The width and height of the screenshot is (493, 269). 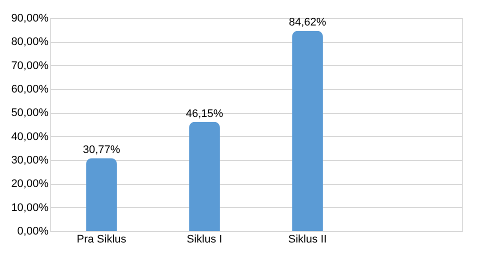 I want to click on y-tick-label: 80,00%, so click(x=30, y=42).